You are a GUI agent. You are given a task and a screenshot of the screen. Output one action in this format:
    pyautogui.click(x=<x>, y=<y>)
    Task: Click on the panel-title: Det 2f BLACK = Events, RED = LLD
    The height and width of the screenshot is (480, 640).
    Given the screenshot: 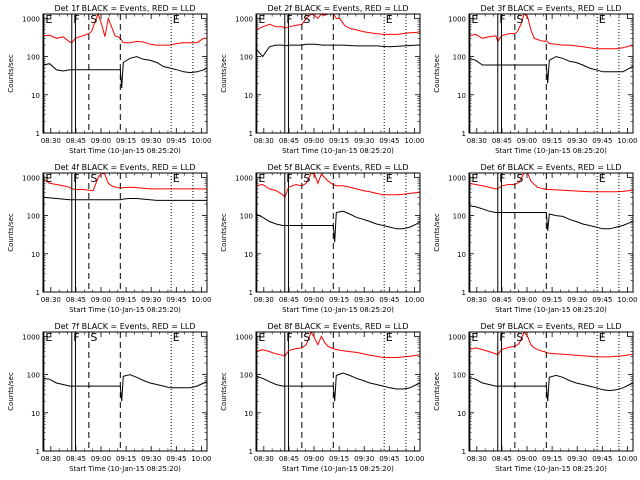 What is the action you would take?
    pyautogui.click(x=337, y=8)
    